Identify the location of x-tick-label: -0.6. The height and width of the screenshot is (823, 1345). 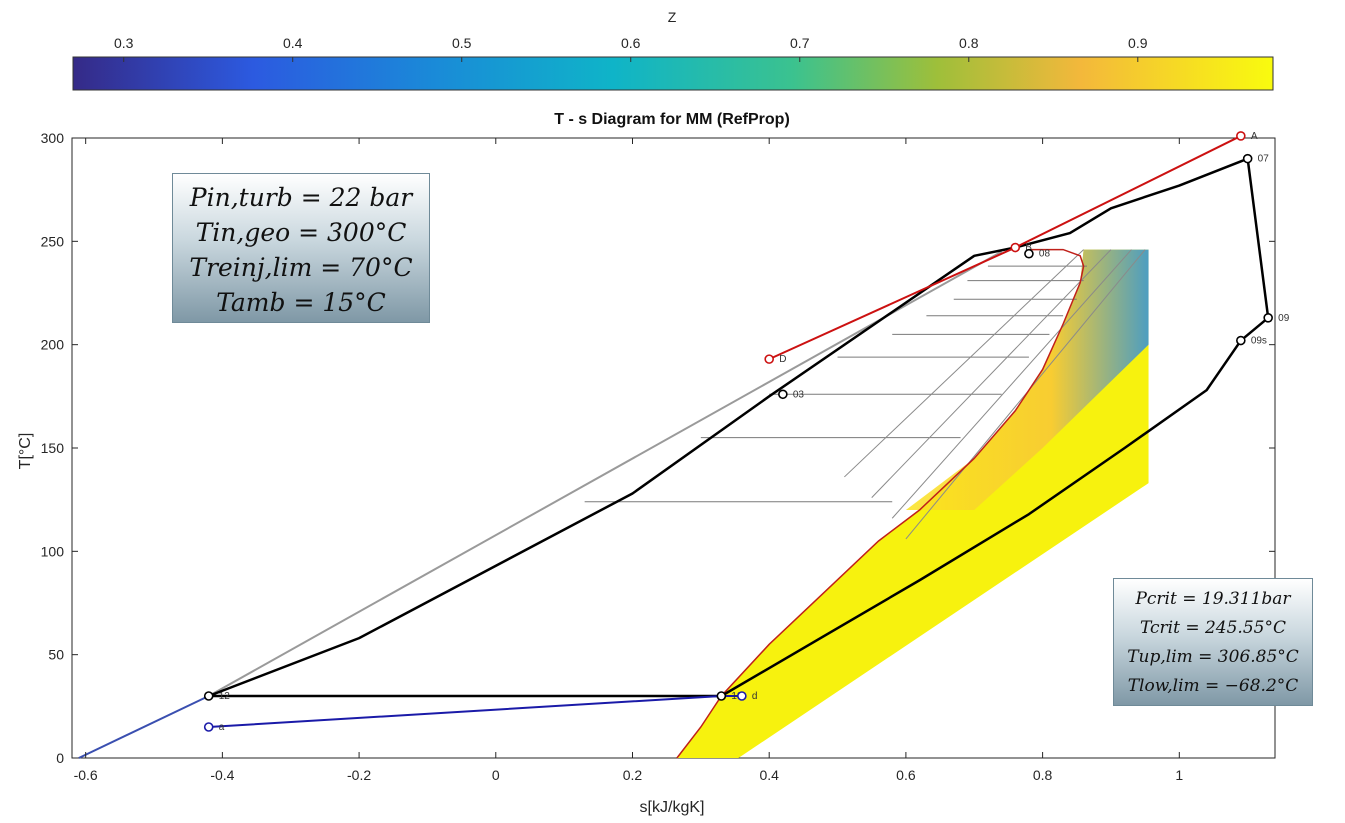
(86, 775).